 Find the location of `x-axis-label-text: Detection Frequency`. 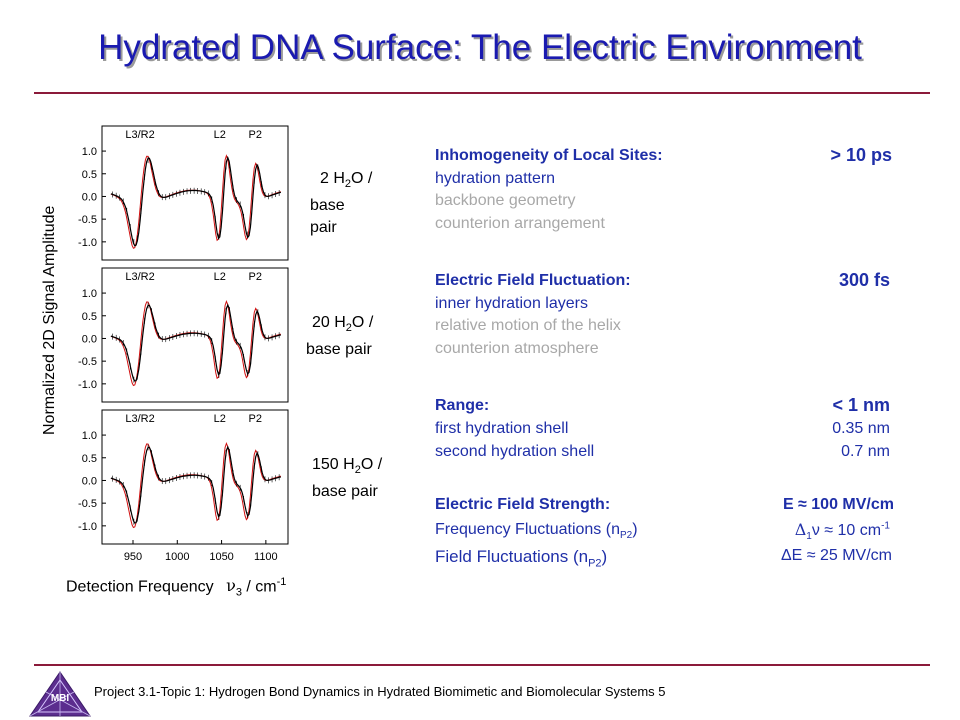

x-axis-label-text: Detection Frequency is located at coordinates (140, 587).